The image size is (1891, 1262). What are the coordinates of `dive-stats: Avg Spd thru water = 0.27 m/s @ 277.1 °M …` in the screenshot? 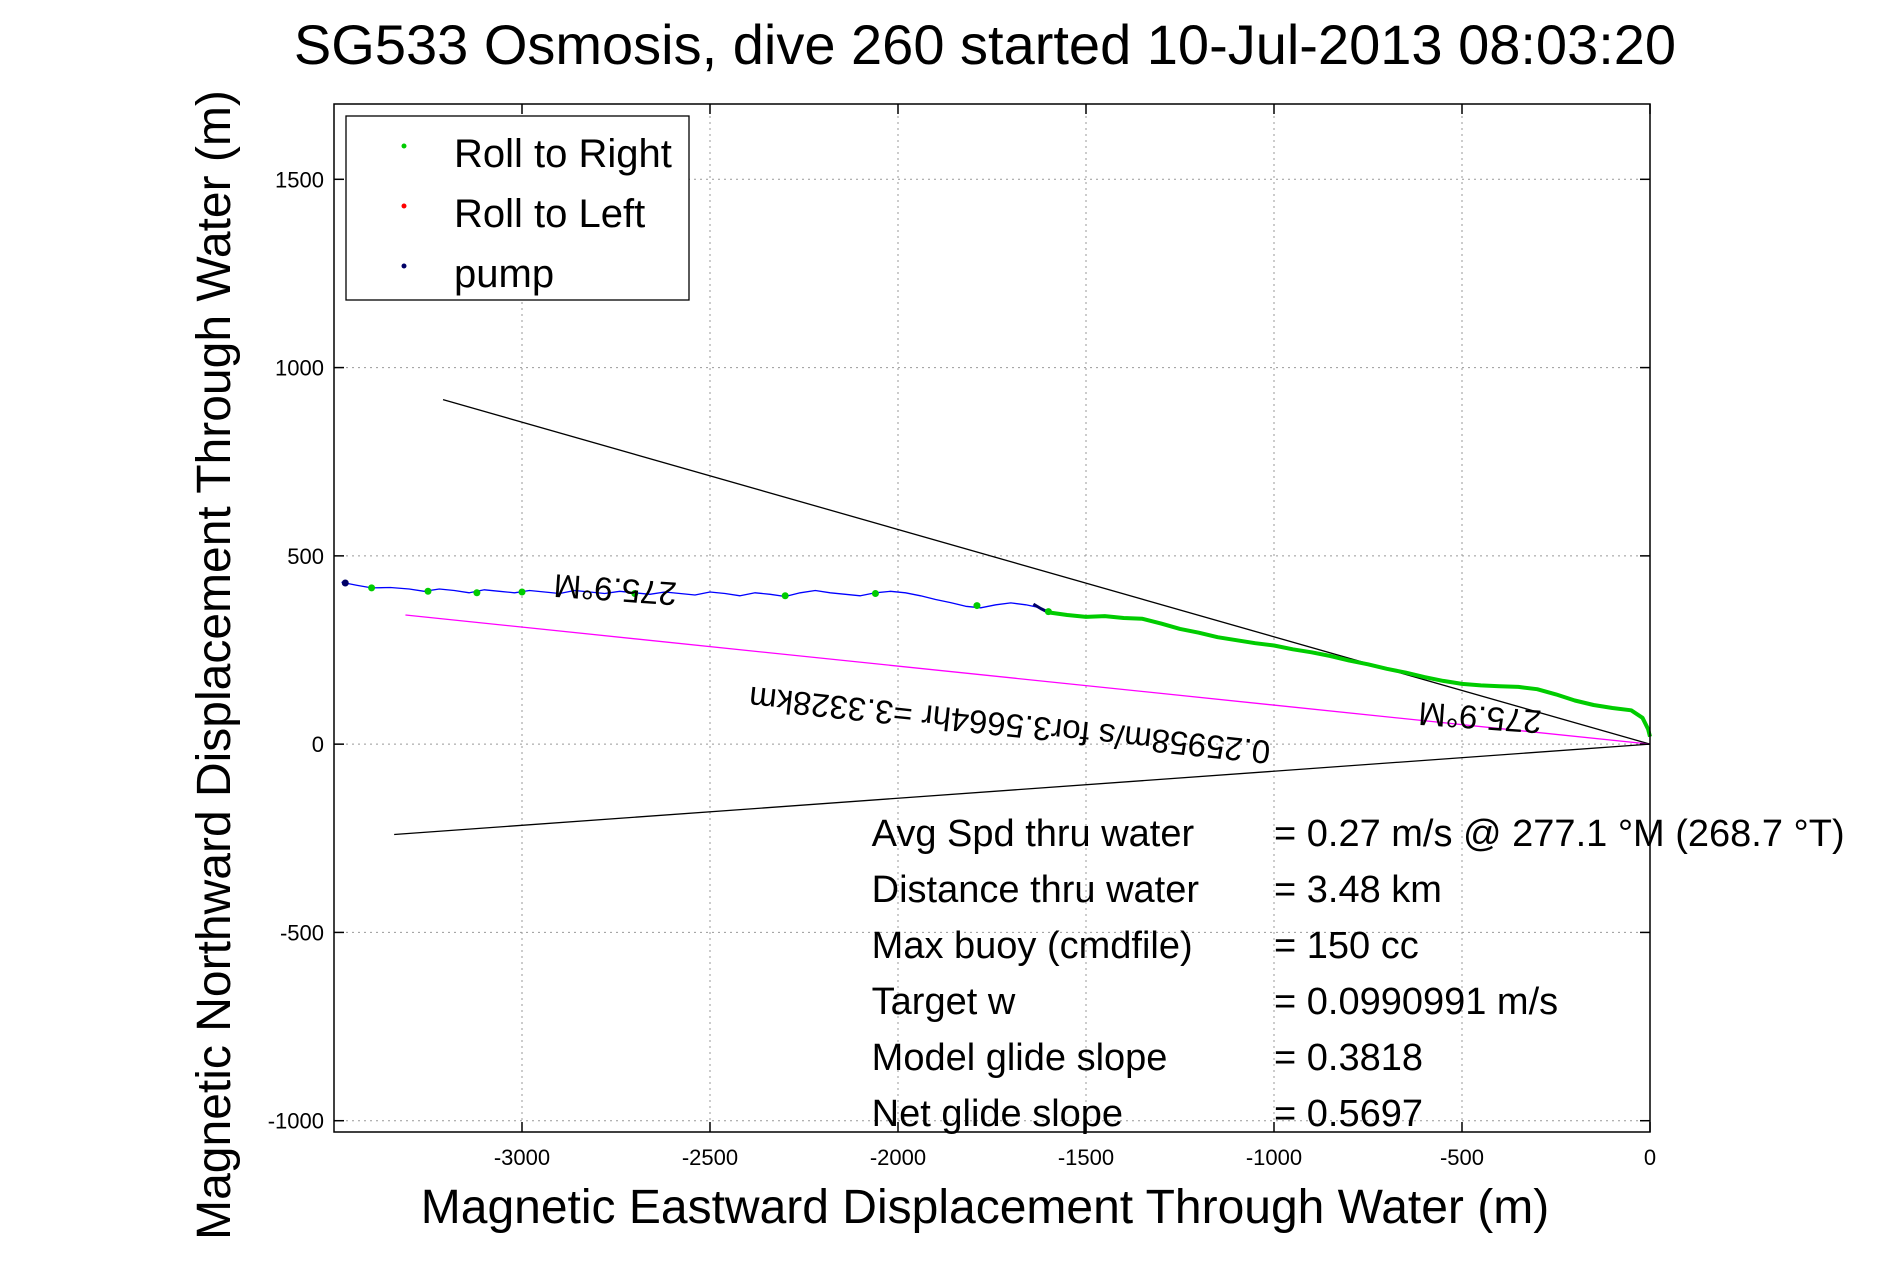 It's located at (1358, 974).